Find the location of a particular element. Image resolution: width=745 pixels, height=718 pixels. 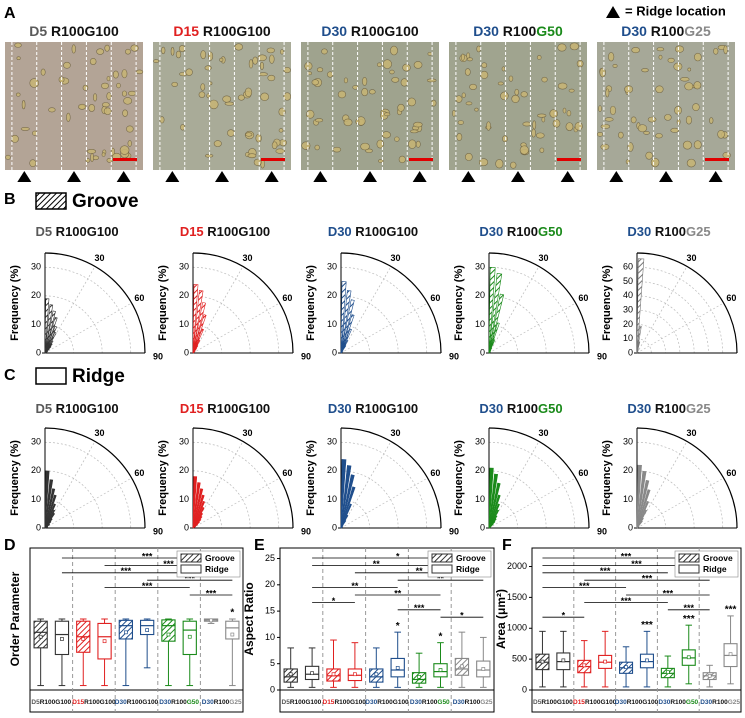

x-tick-label: D30R100G25 is located at coordinates (720, 702).